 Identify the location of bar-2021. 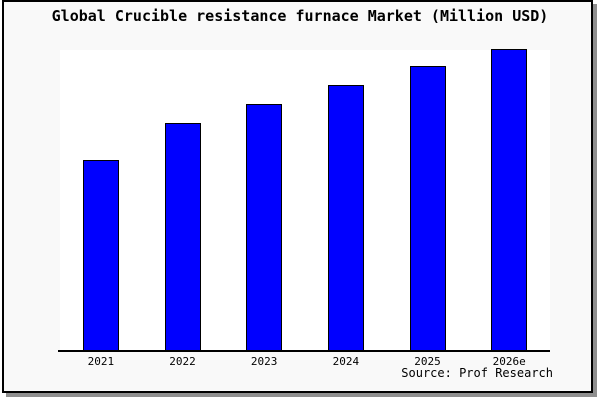
(100, 255).